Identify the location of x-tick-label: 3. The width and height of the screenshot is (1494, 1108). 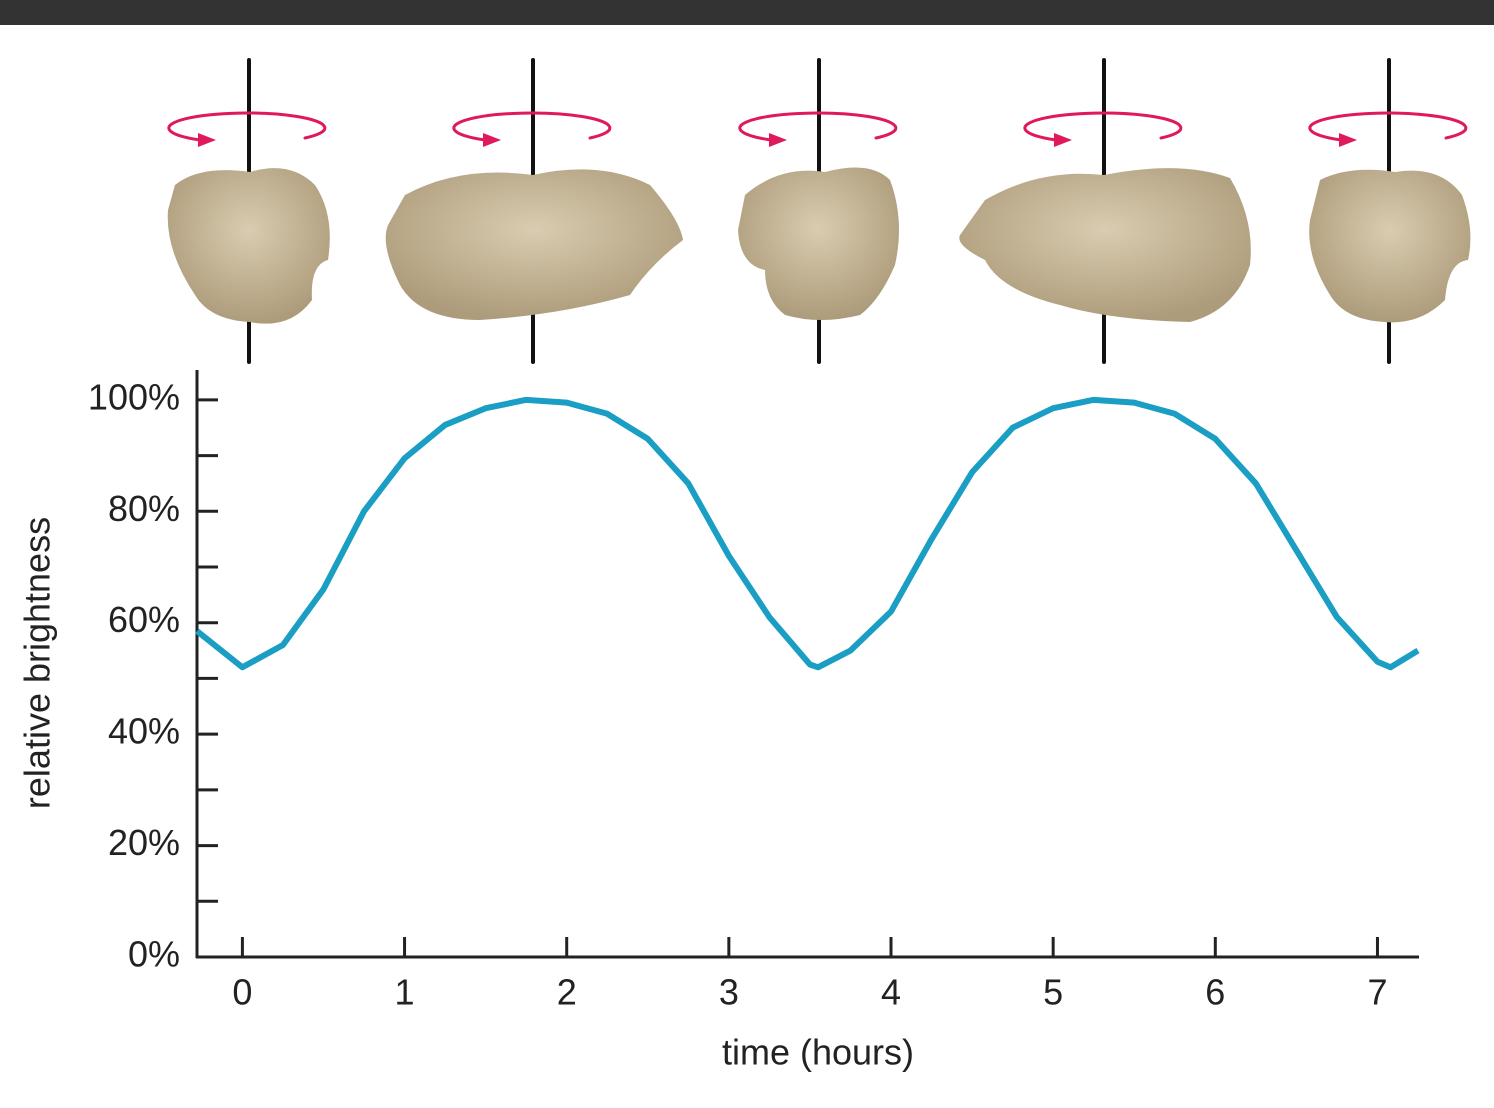
(729, 992).